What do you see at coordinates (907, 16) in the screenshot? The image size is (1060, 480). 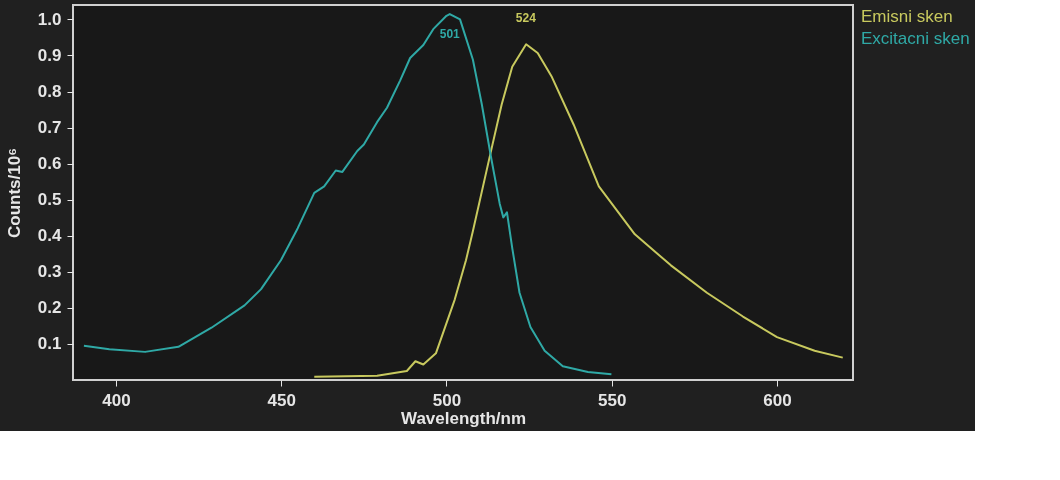 I see `text: Emisni sken` at bounding box center [907, 16].